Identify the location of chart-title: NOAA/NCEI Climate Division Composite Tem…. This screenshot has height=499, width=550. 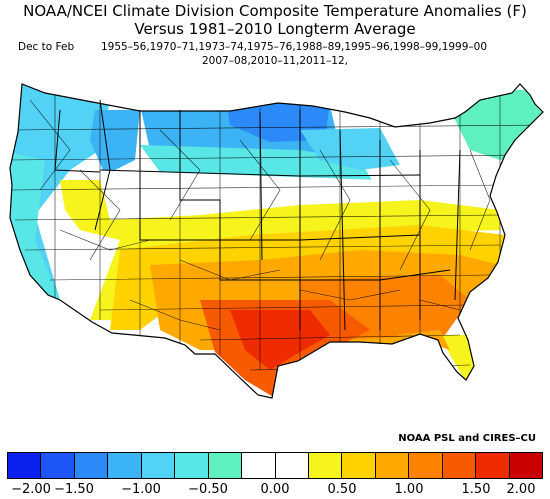
(275, 11).